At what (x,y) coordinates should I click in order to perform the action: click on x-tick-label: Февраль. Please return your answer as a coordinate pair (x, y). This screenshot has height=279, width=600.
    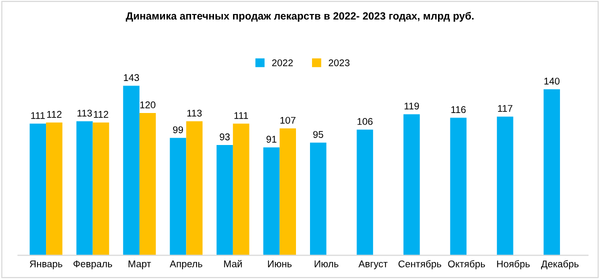
    Looking at the image, I should click on (93, 265).